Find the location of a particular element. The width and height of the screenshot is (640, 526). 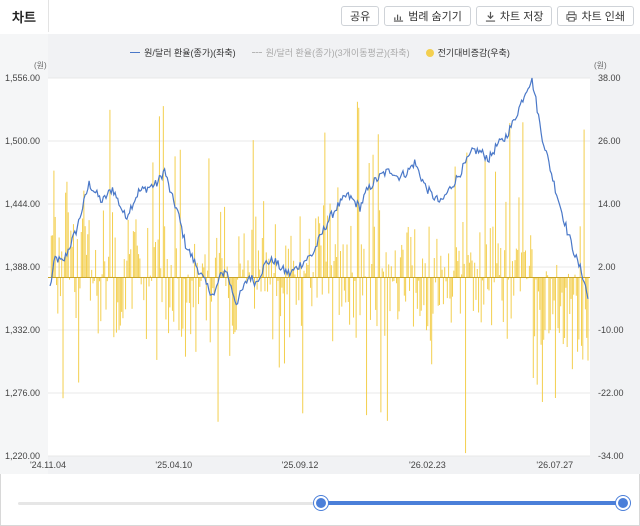

range-slider-selection is located at coordinates (470, 503).